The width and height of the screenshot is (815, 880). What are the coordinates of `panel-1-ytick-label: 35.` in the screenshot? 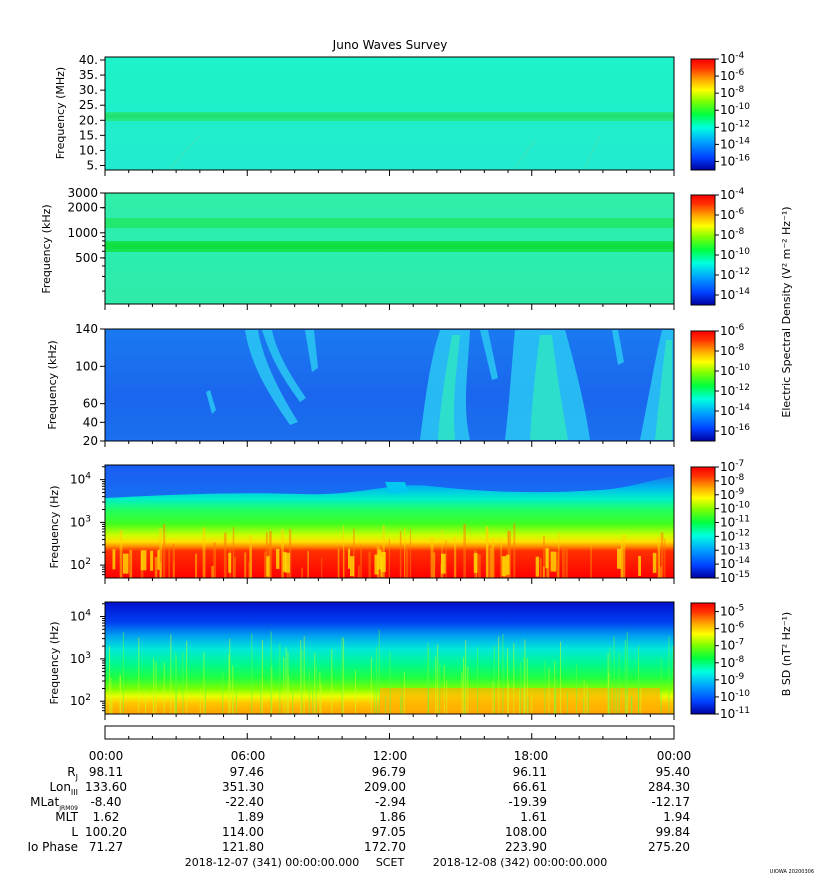 It's located at (88, 75).